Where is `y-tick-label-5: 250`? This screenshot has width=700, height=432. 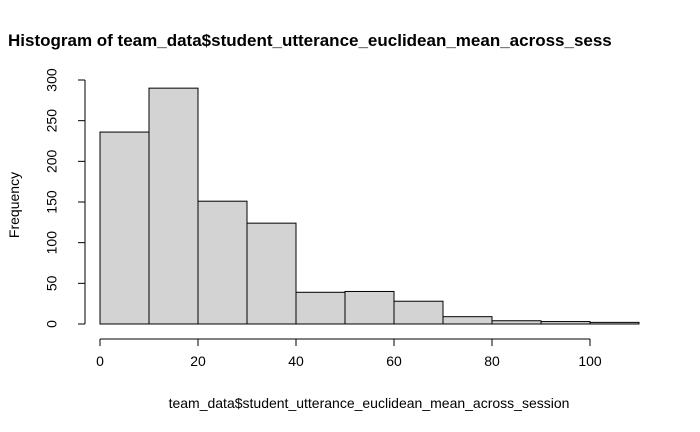 y-tick-label-5: 250 is located at coordinates (52, 121).